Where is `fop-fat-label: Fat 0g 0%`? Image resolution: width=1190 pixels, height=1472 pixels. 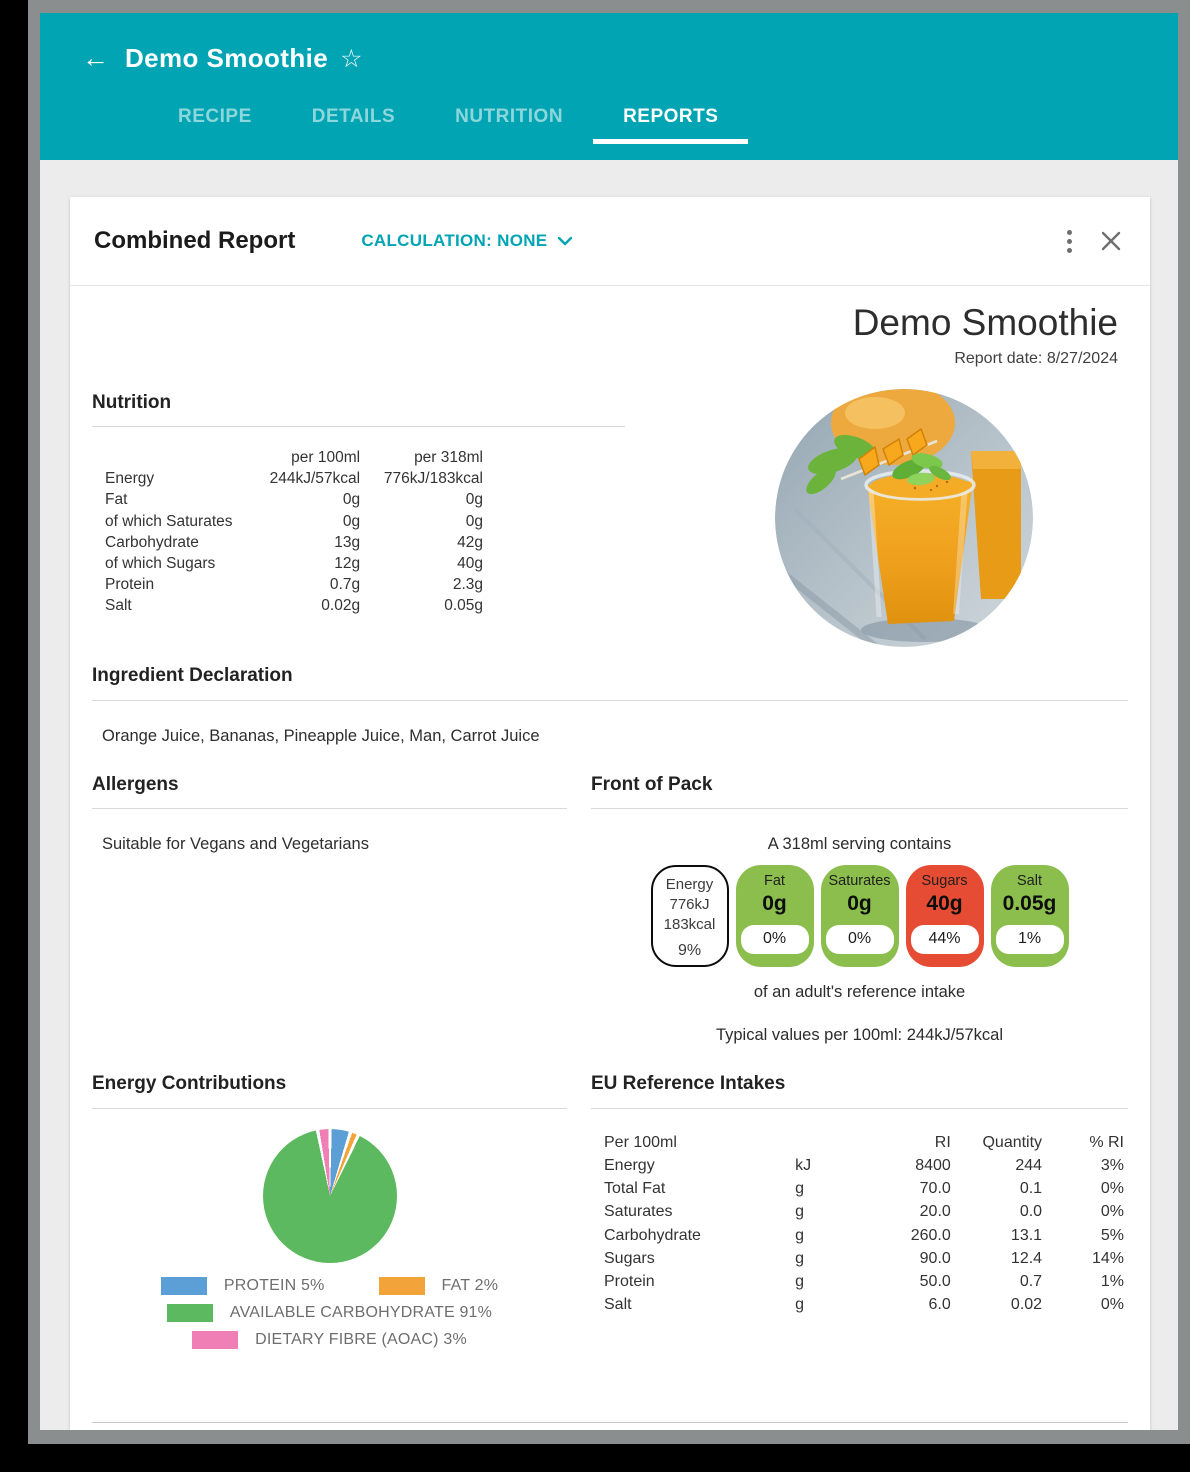 fop-fat-label: Fat 0g 0% is located at coordinates (774, 916).